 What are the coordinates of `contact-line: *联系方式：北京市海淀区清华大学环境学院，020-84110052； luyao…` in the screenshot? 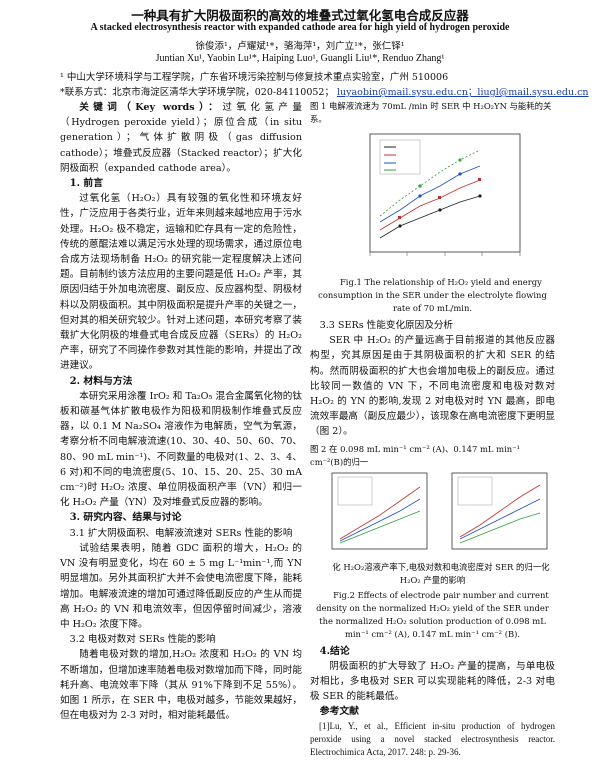 It's located at (324, 91).